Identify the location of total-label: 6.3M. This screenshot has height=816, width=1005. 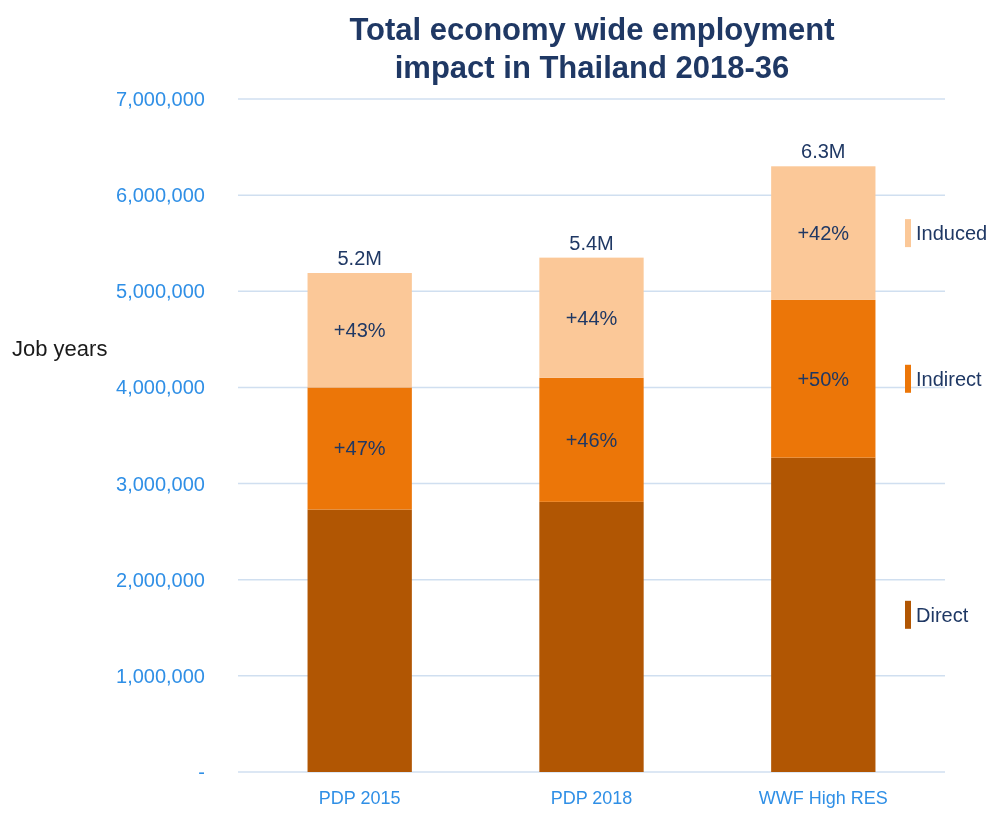
(823, 151).